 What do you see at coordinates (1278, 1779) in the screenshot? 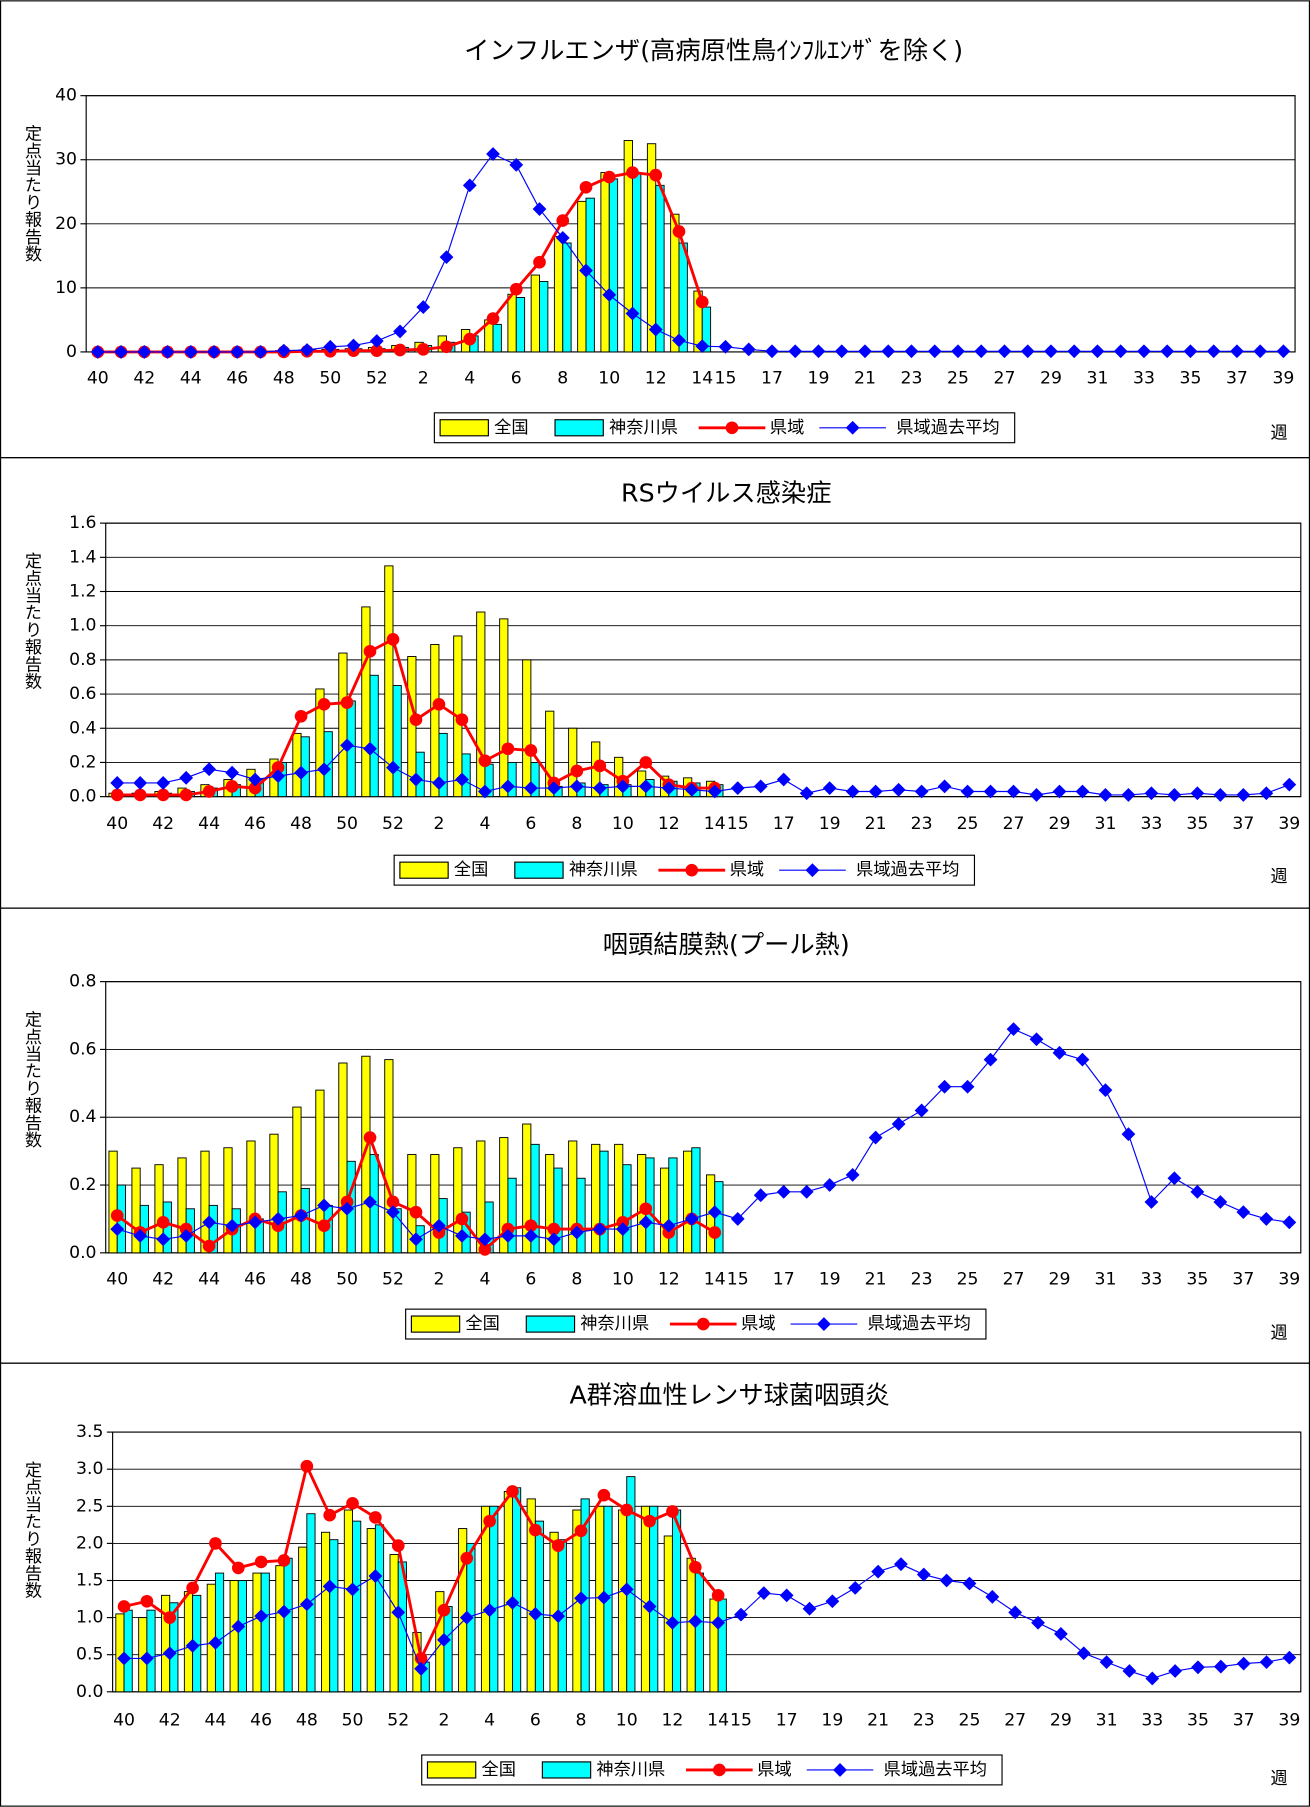
I see `x-axis-label: 週` at bounding box center [1278, 1779].